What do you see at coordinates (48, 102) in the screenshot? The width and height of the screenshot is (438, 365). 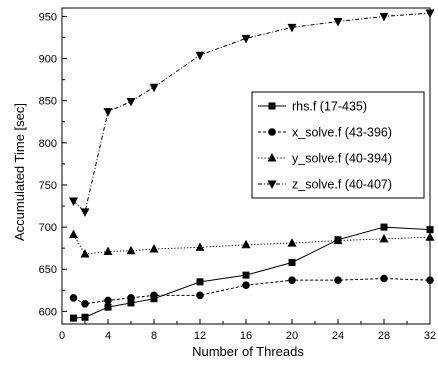 I see `y-tick-label: 850` at bounding box center [48, 102].